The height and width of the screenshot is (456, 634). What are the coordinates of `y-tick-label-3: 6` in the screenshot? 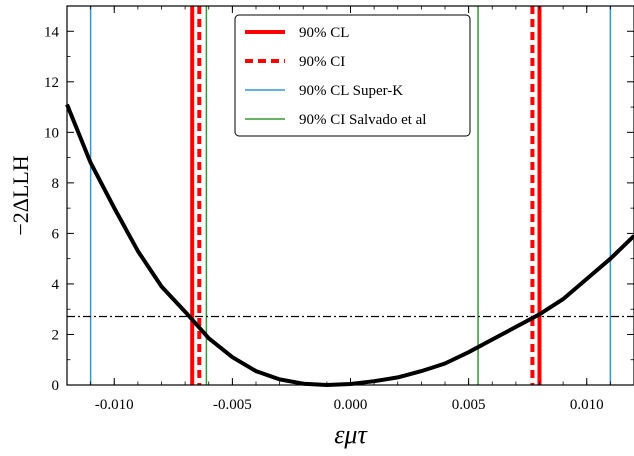 It's located at (56, 234).